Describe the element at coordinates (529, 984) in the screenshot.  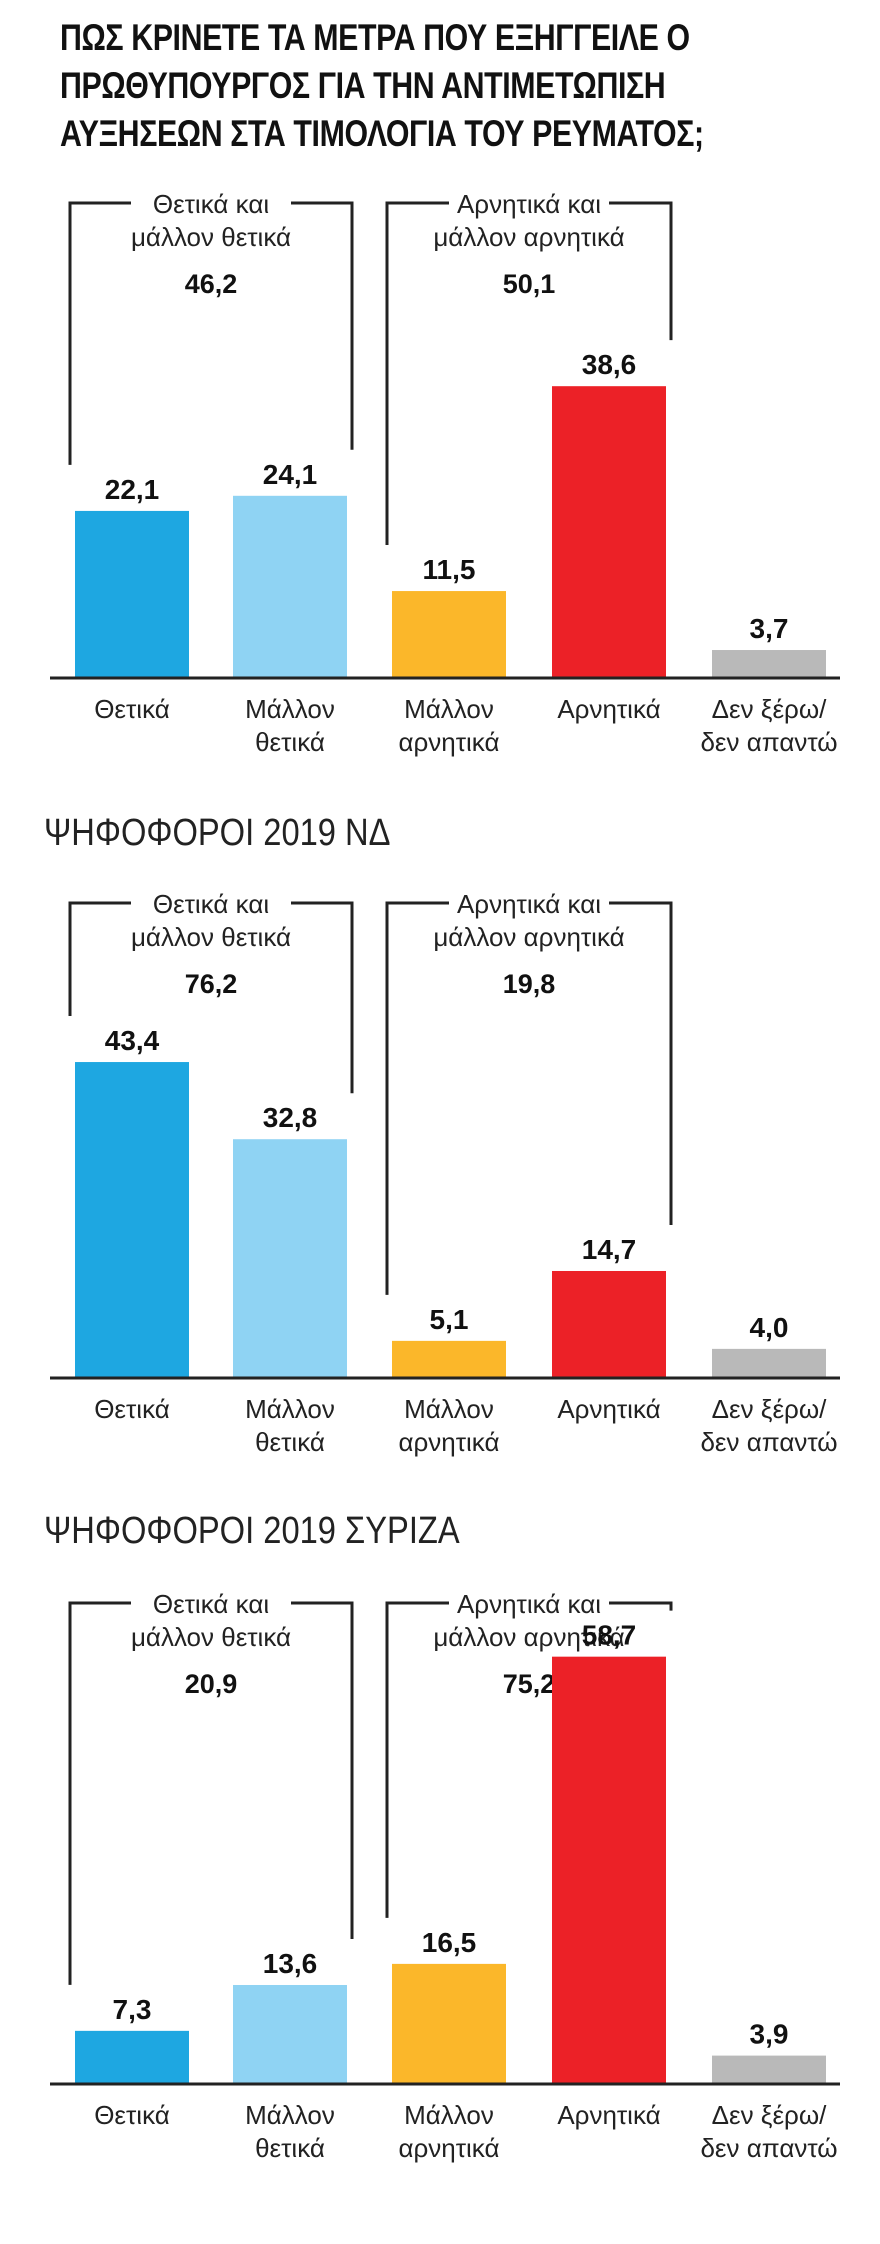
I see `group-total-label: 19,8` at that location.